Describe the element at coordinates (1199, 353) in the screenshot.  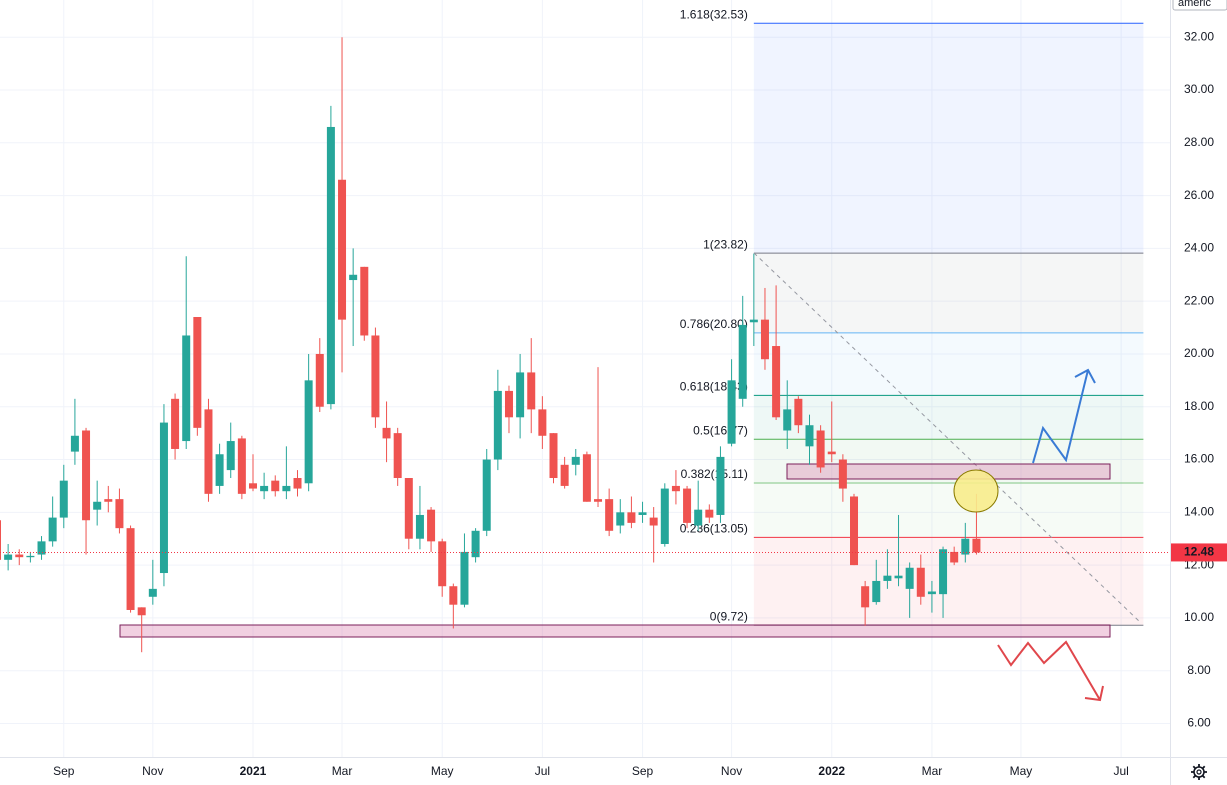
I see `y-tick-label: 20.00` at that location.